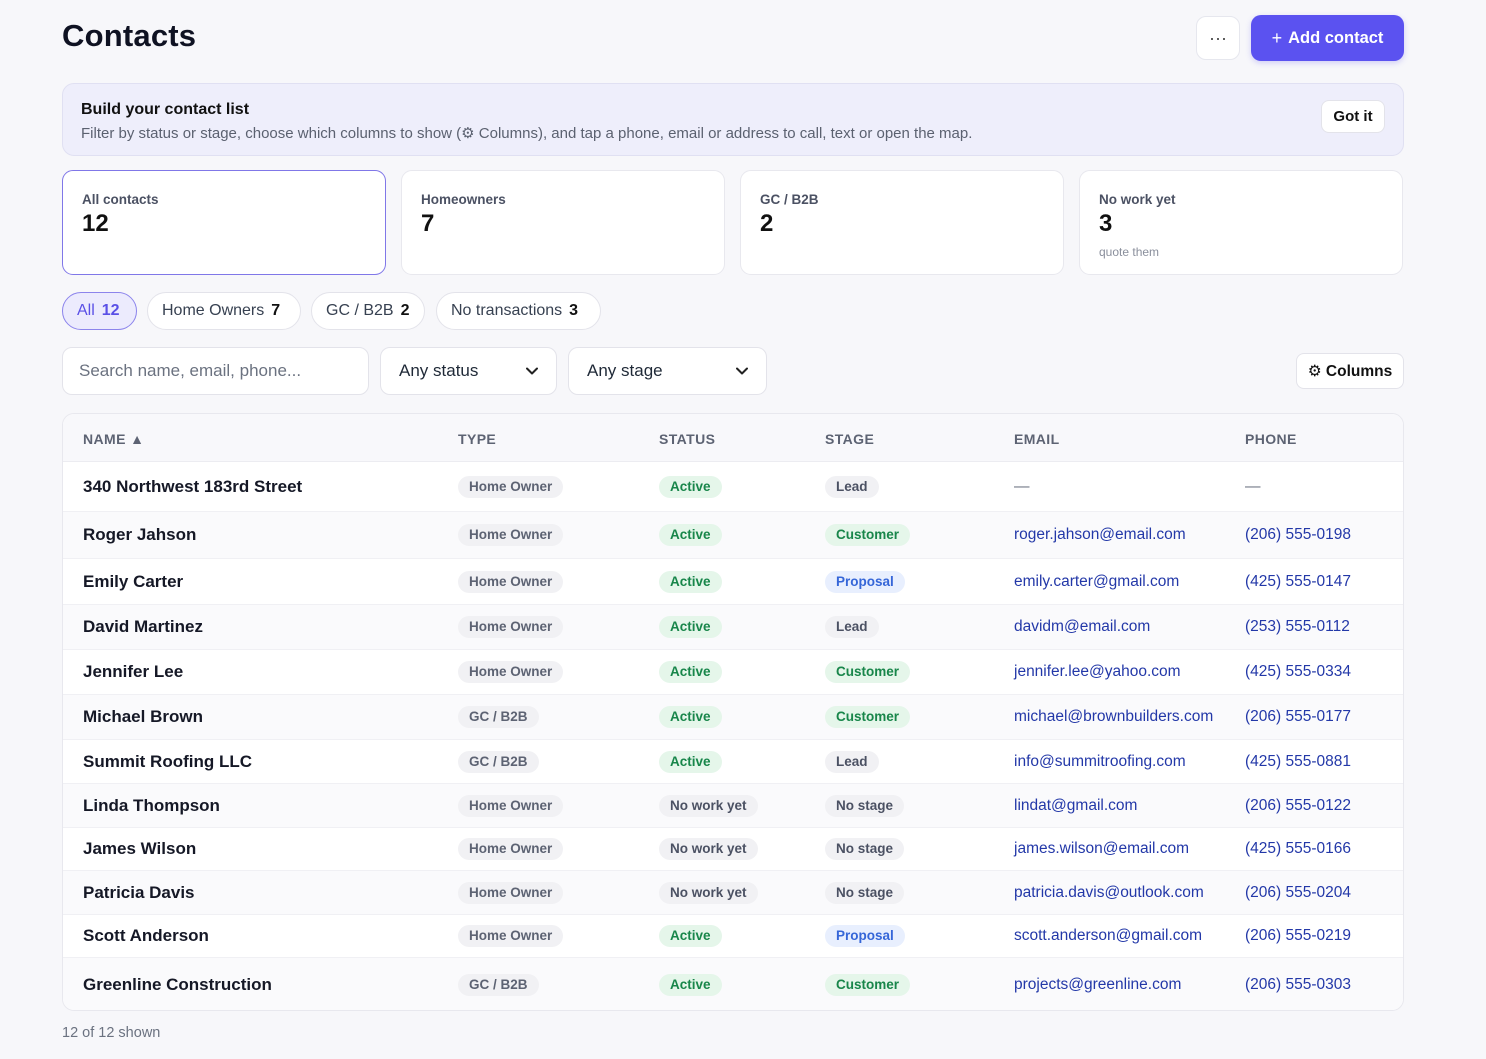  I want to click on stat-value: 12, so click(95, 223).